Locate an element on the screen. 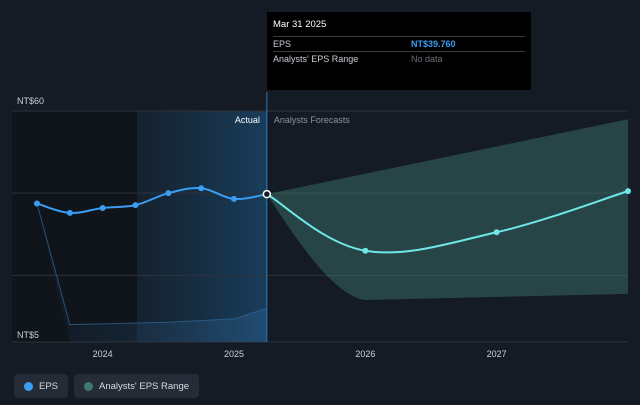 This screenshot has height=405, width=640. forecast-section-label: Analysts Forecasts is located at coordinates (312, 120).